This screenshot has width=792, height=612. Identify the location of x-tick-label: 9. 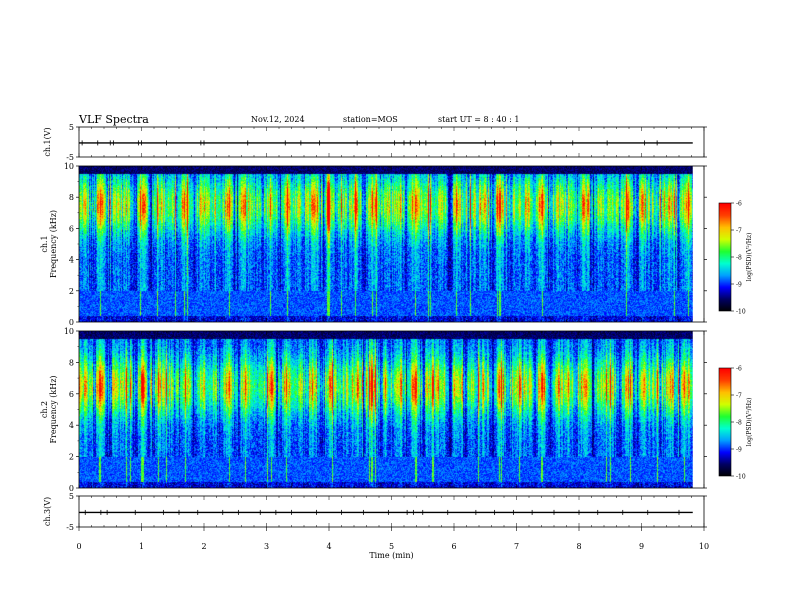
(641, 546).